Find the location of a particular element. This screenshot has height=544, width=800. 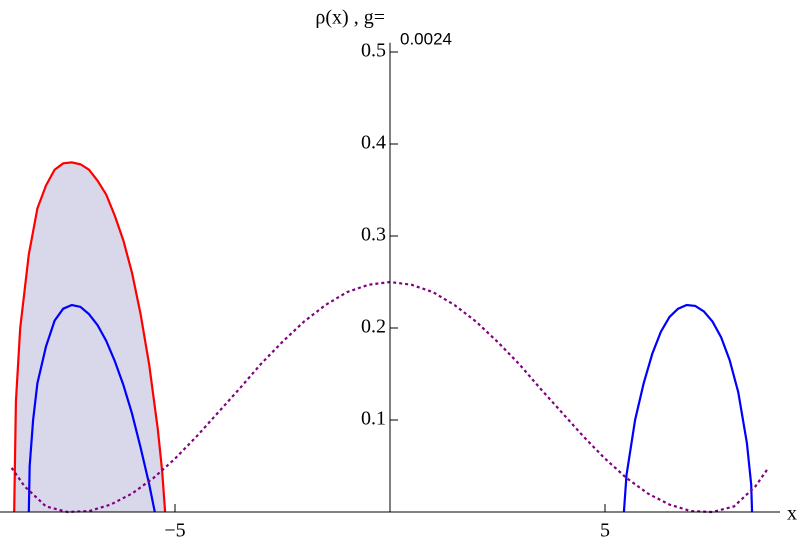

x-axis-label: x is located at coordinates (792, 514).